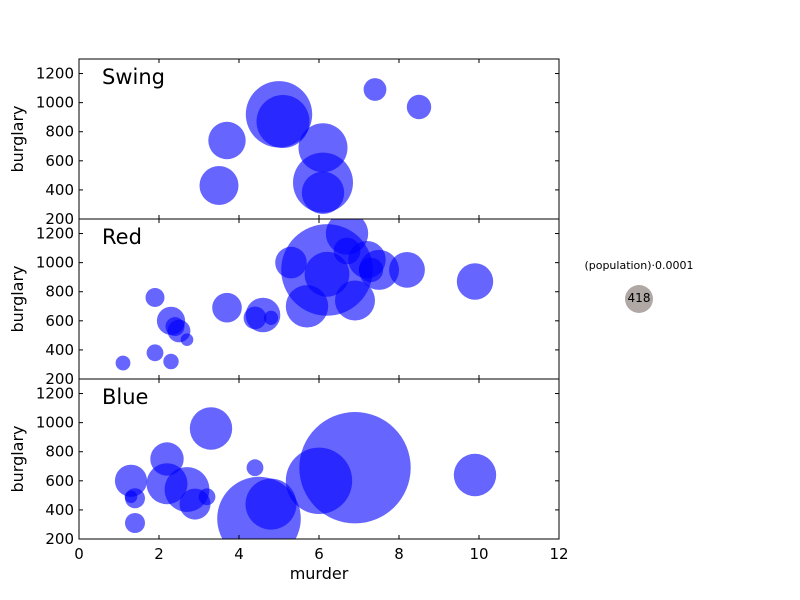 Image resolution: width=800 pixels, height=600 pixels. I want to click on size-legend: (population)·0.0001 418, so click(639, 286).